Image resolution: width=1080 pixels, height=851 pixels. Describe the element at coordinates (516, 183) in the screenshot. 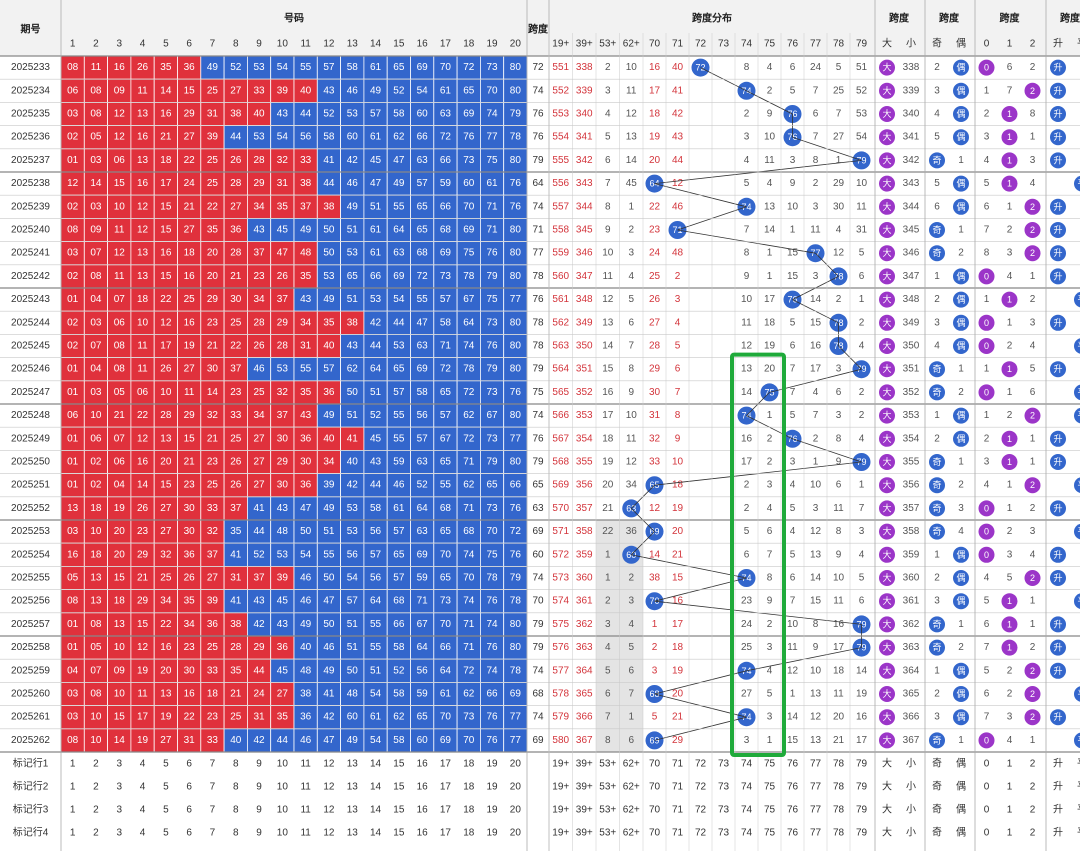

I see `number-value: 76` at that location.